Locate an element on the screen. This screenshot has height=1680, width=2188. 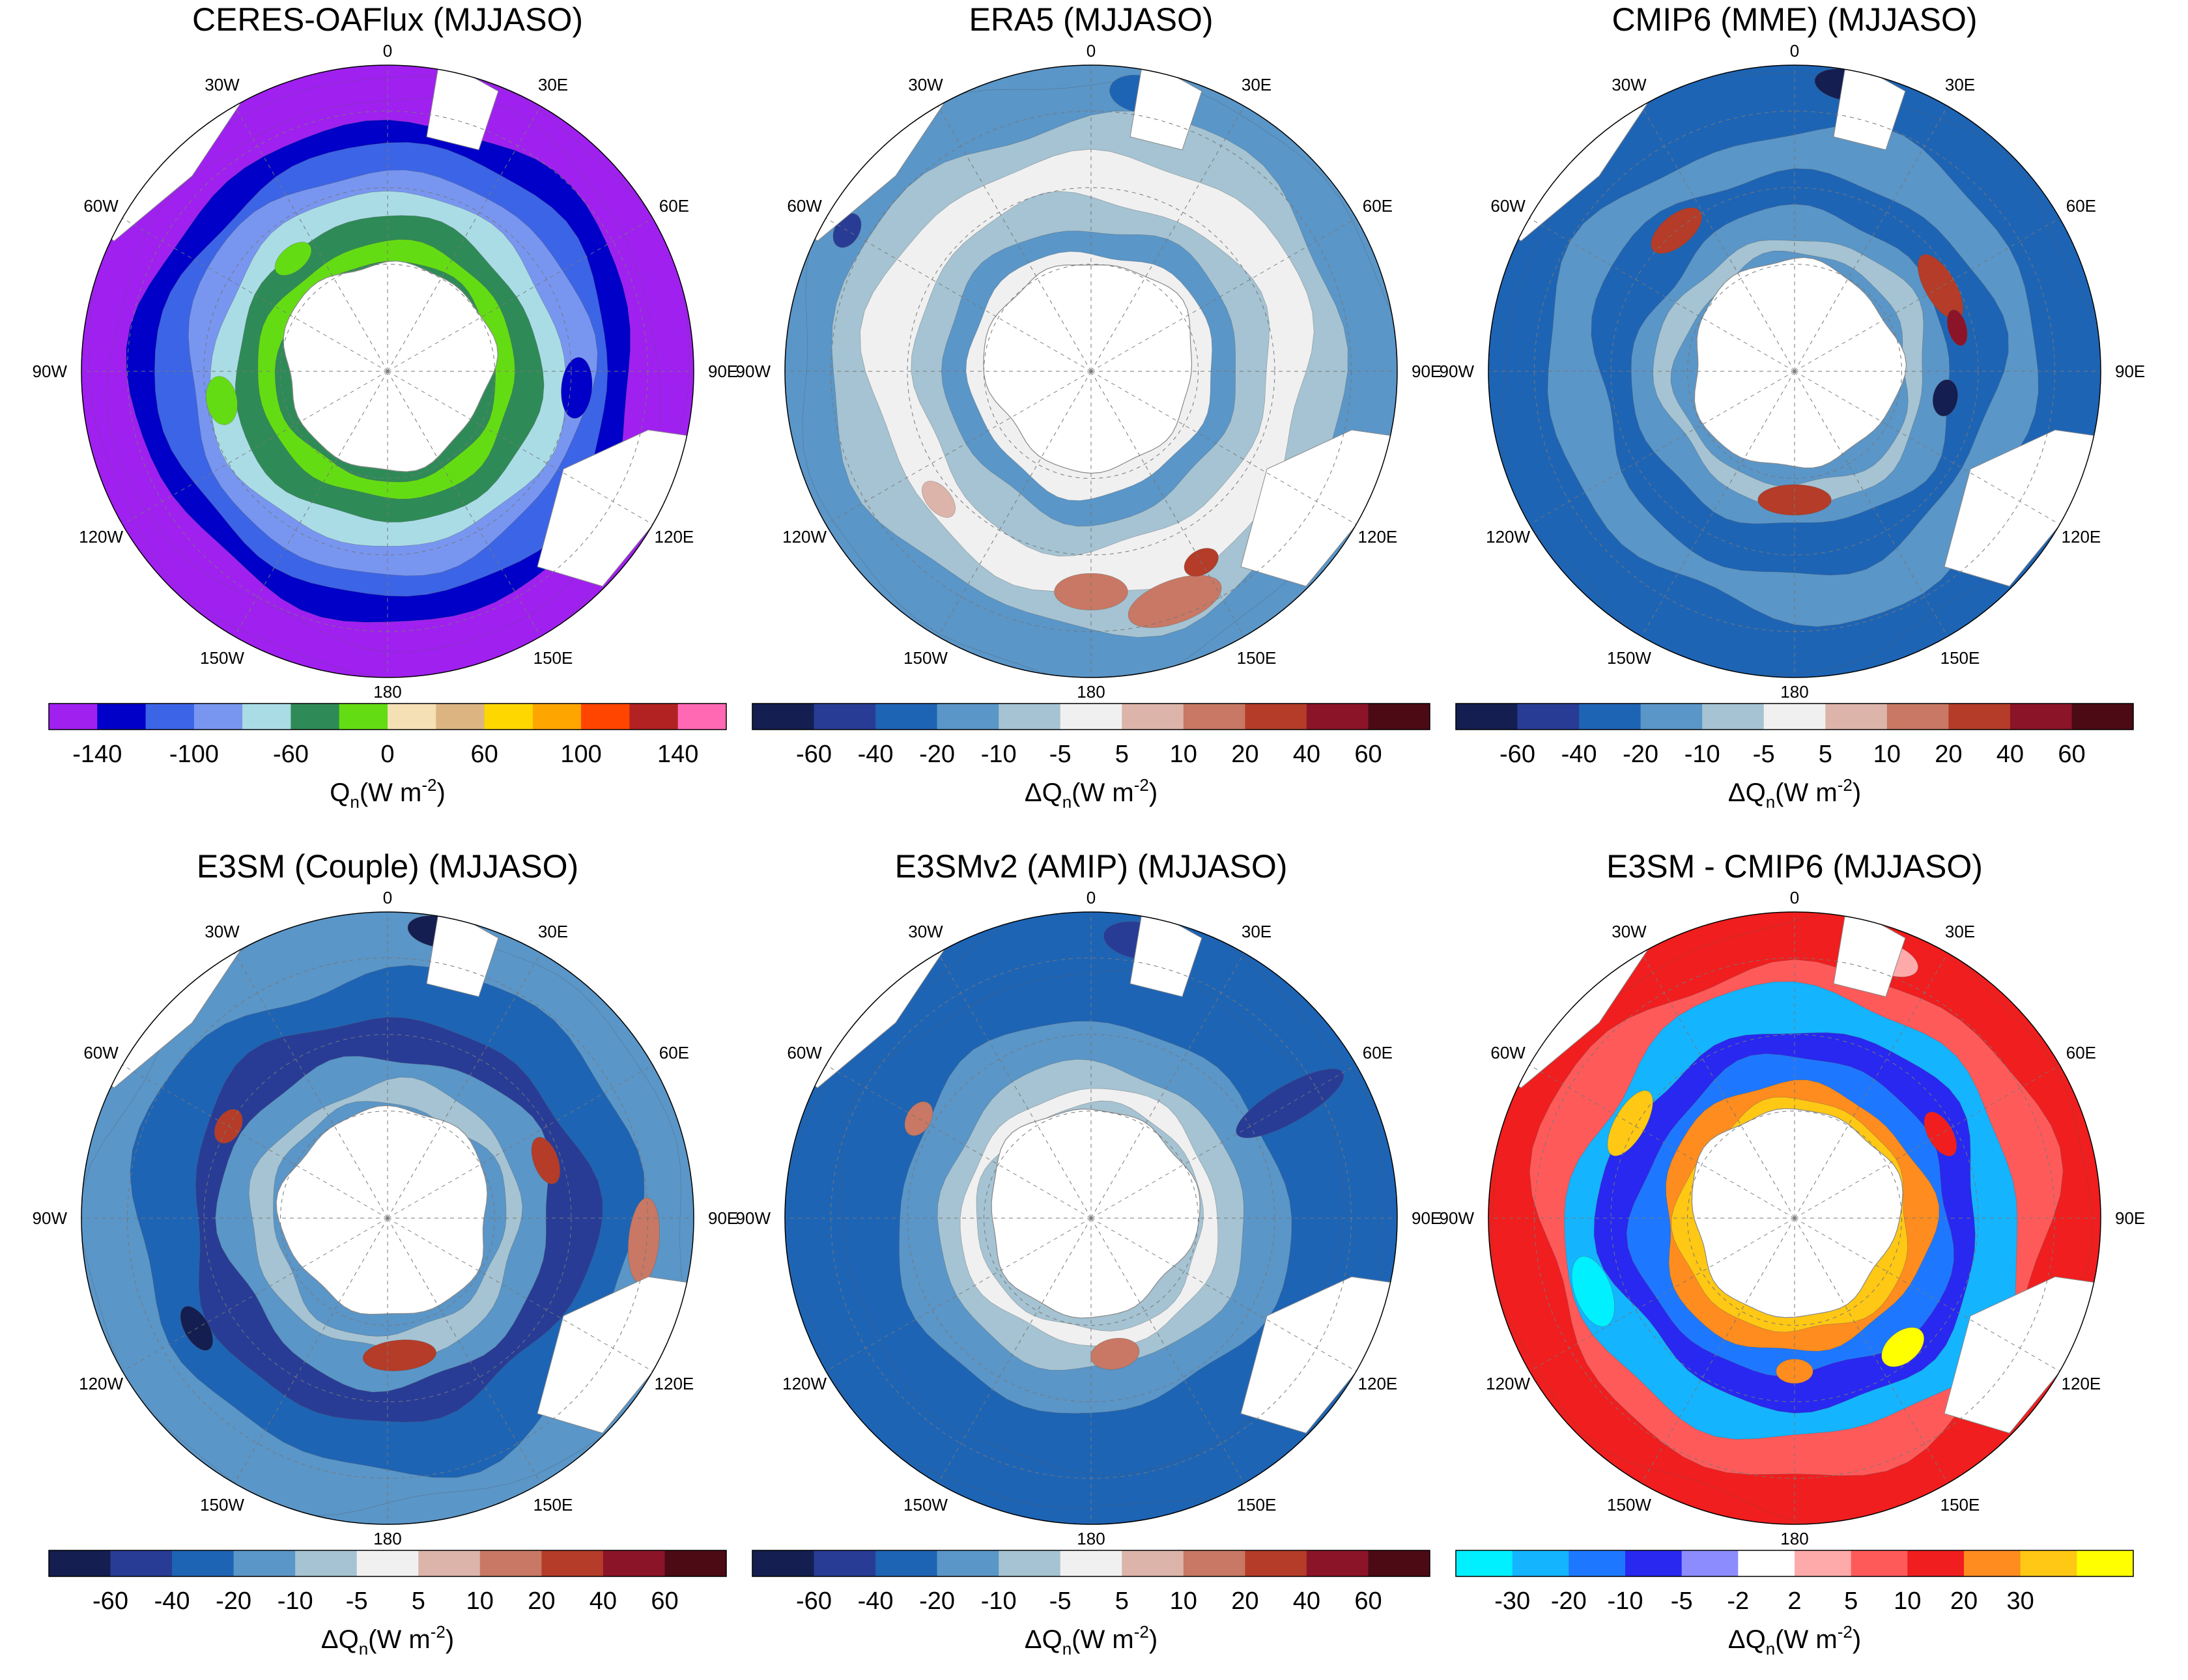
panel-title: ERA5 (MJJASO) is located at coordinates (1091, 19).